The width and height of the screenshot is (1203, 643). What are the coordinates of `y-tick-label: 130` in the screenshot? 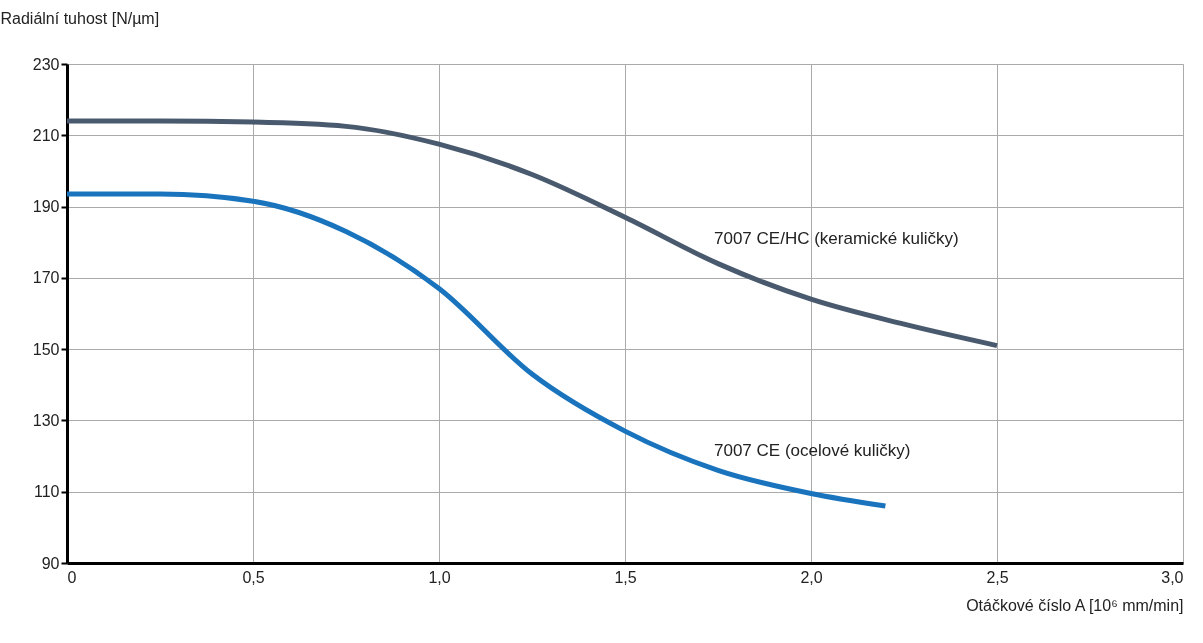 It's located at (46, 420).